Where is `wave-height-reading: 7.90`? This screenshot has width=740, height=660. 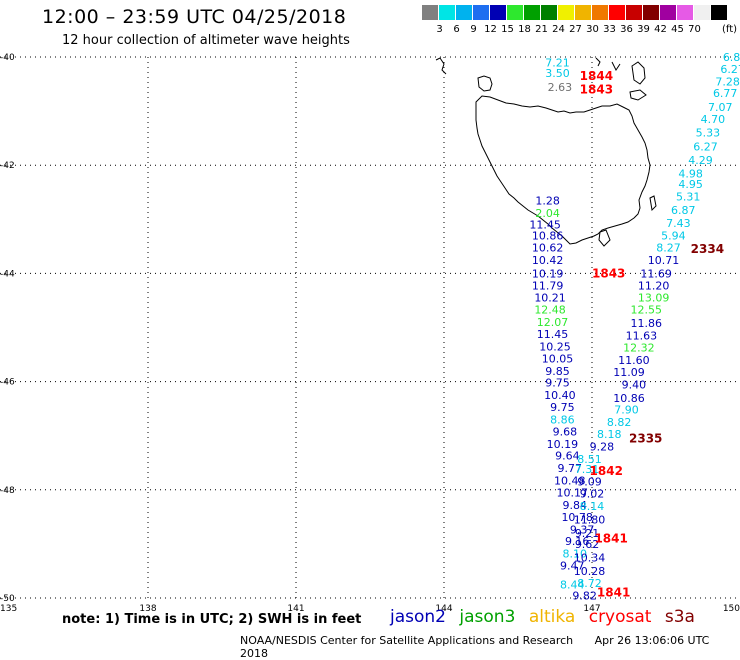
wave-height-reading: 7.90 is located at coordinates (626, 410).